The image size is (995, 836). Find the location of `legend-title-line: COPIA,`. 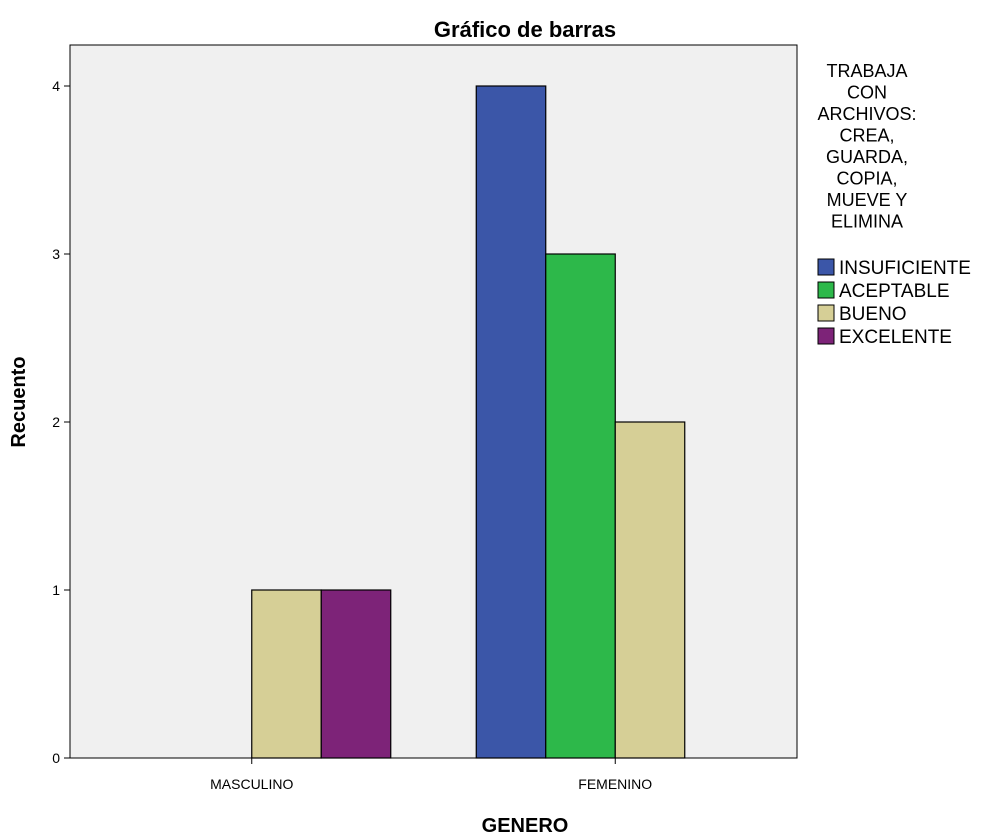

legend-title-line: COPIA, is located at coordinates (866, 179).